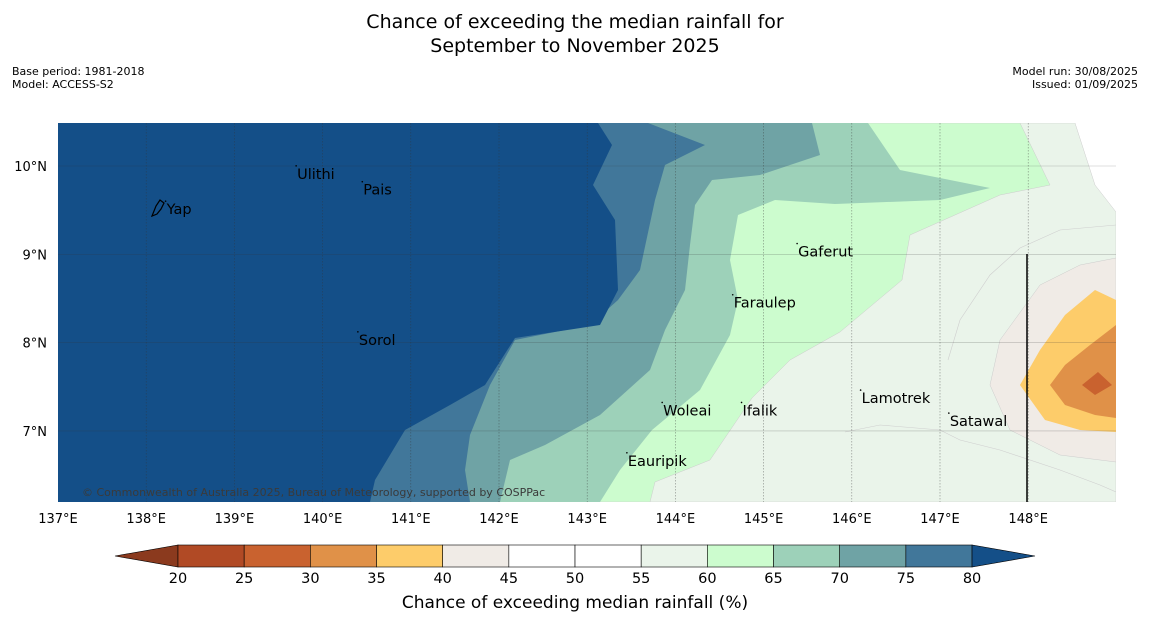 This screenshot has height=644, width=1150. I want to click on place-yap: Yap, so click(178, 209).